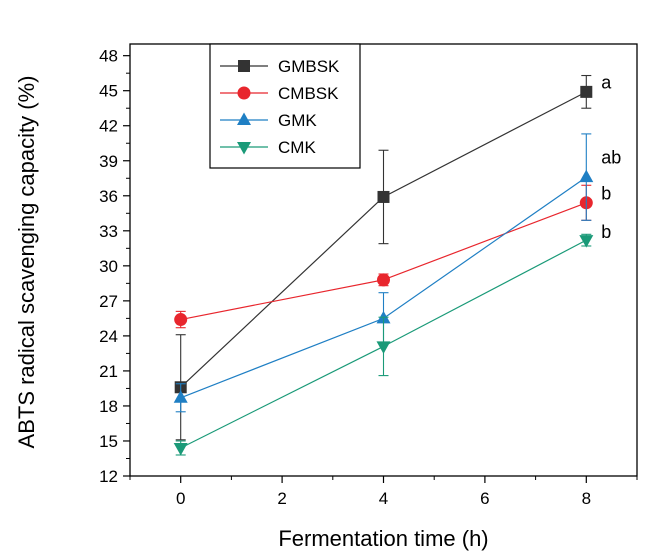 This screenshot has height=559, width=663. I want to click on significance-label: ab, so click(611, 157).